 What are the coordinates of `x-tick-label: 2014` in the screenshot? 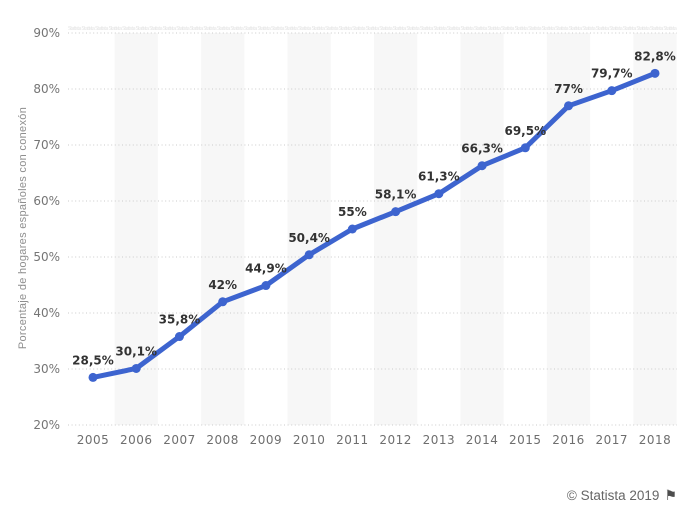 It's located at (482, 440).